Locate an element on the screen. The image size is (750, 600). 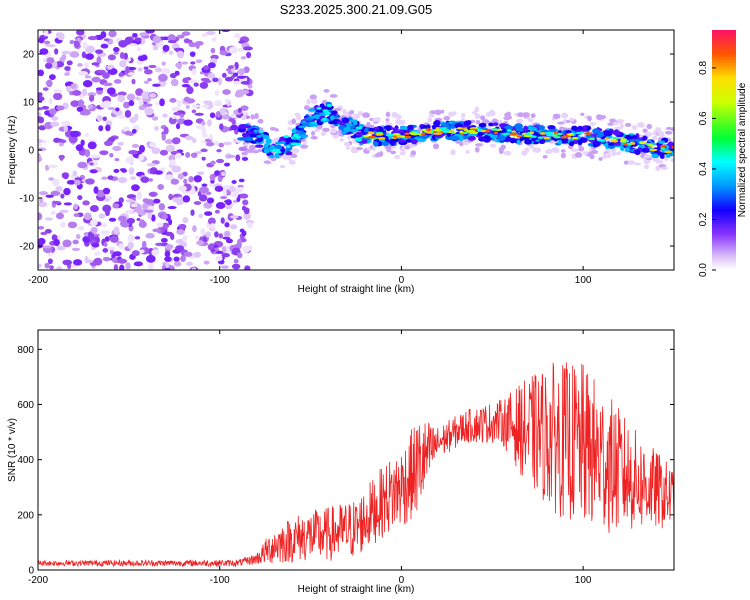
x-tick-label: 0 is located at coordinates (402, 580).